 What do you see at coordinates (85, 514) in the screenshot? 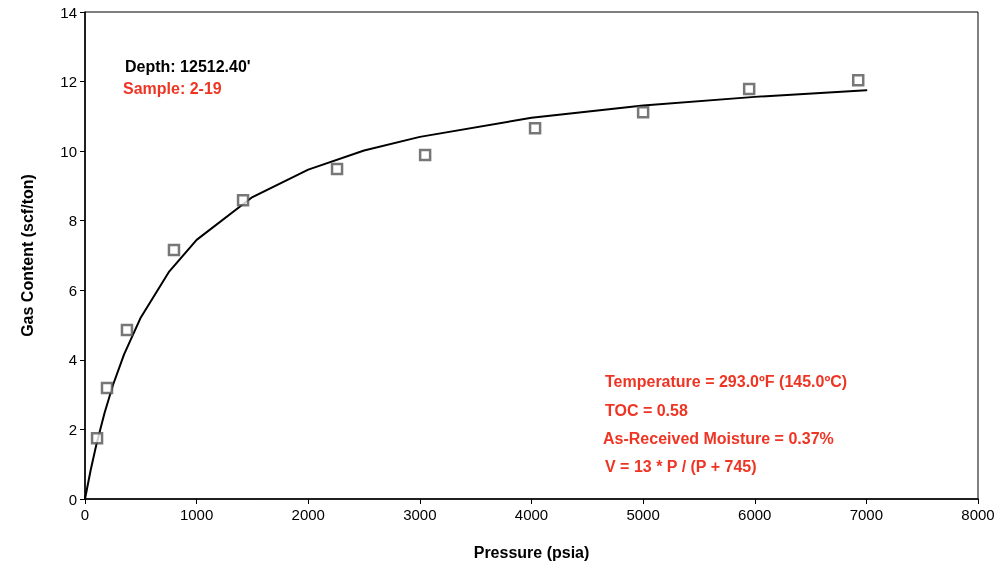
I see `x-tick-label: 0` at bounding box center [85, 514].